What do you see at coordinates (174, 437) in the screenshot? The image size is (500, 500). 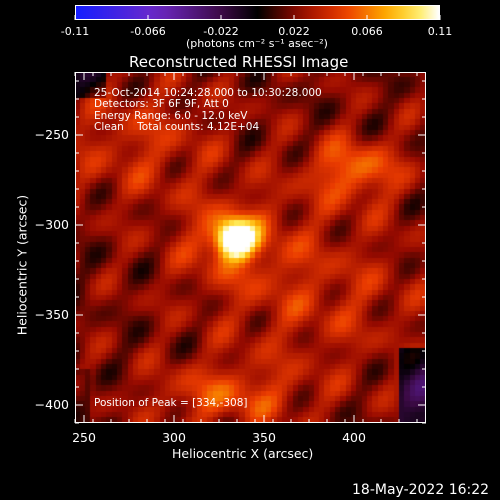 I see `x-tick-label: 300` at bounding box center [174, 437].